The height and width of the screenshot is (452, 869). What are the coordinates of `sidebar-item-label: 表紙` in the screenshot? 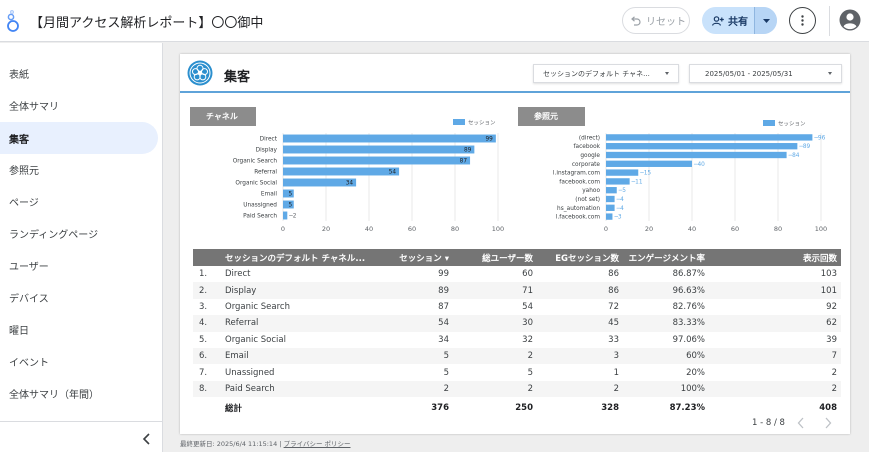 It's located at (19, 75).